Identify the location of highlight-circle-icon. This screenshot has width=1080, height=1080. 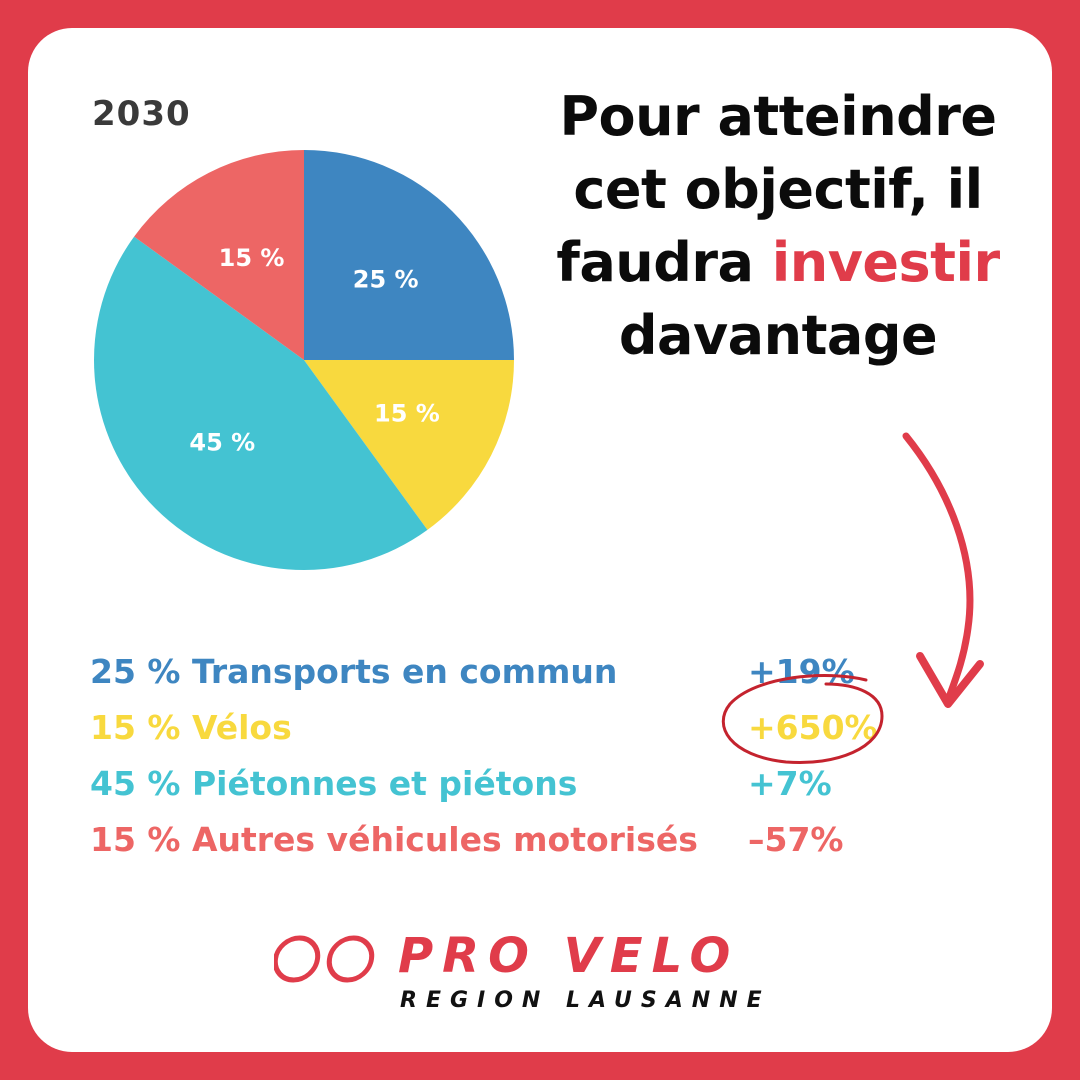
(802, 719).